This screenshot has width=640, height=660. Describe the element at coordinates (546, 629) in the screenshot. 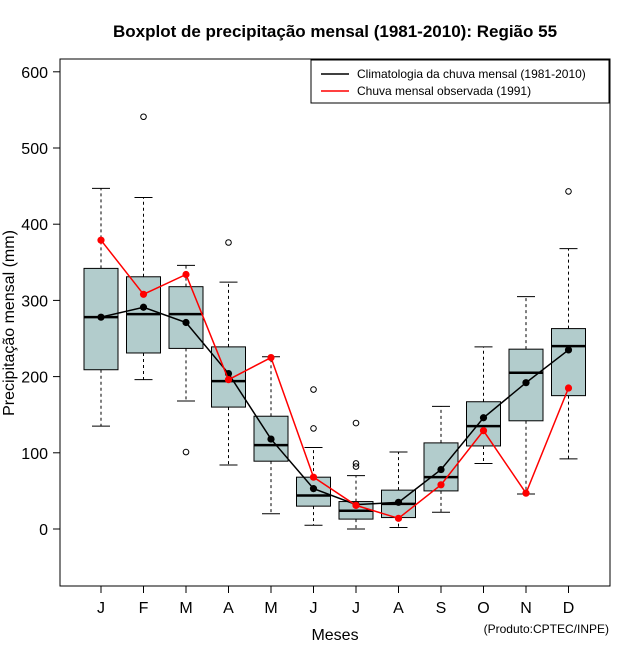

I see `credit-text: (Produto:CPTEC/INPE)` at that location.